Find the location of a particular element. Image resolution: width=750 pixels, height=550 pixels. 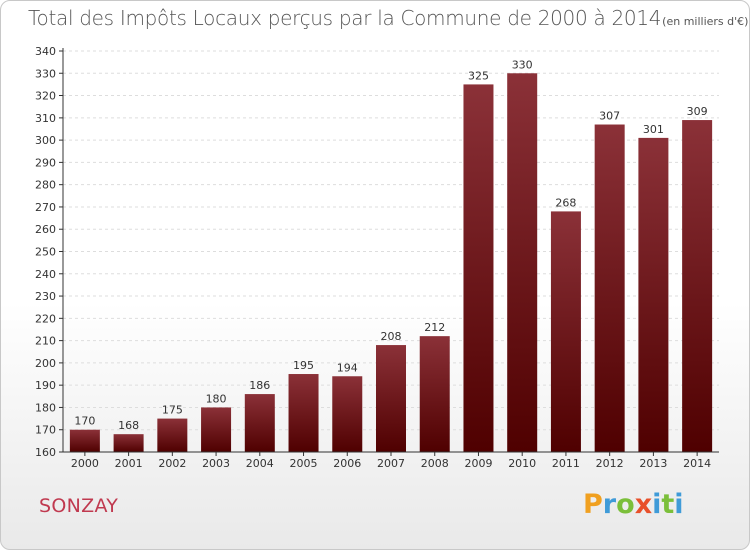

data-label: 268 is located at coordinates (565, 202).